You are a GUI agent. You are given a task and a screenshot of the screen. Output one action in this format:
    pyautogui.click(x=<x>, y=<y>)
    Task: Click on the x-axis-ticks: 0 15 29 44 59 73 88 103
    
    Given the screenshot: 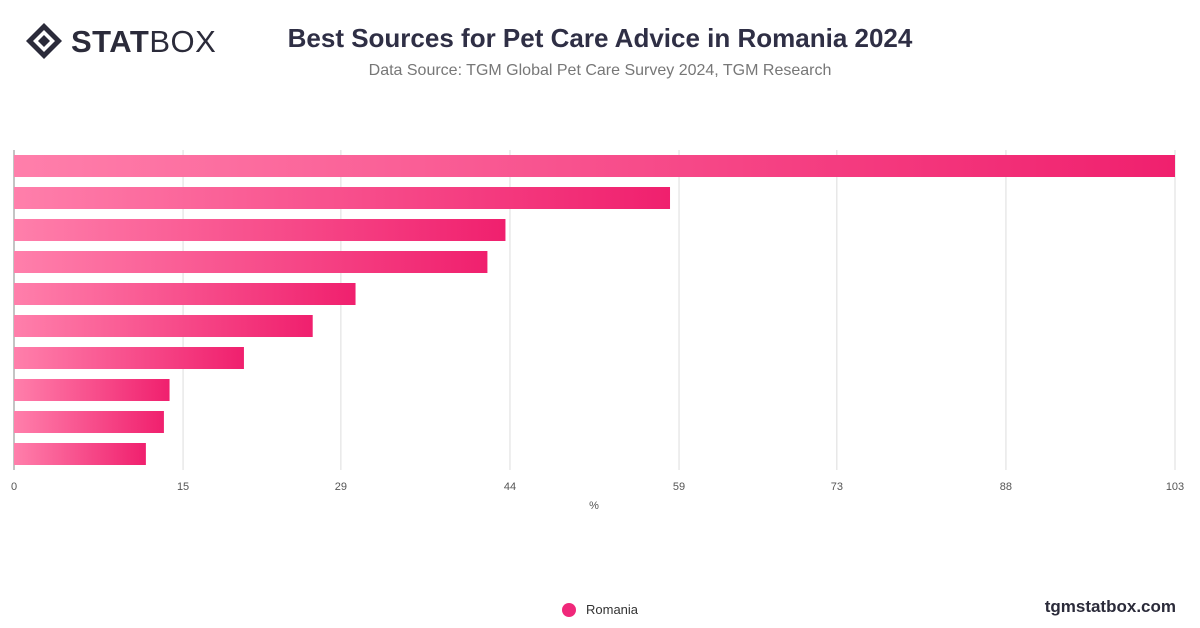 What is the action you would take?
    pyautogui.click(x=597, y=487)
    